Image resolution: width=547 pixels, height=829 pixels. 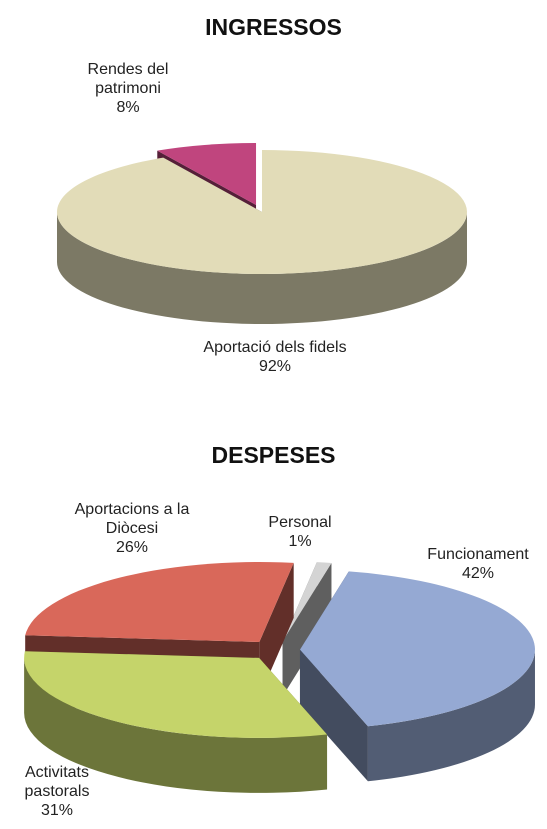 What do you see at coordinates (128, 107) in the screenshot?
I see `value-label: 8%` at bounding box center [128, 107].